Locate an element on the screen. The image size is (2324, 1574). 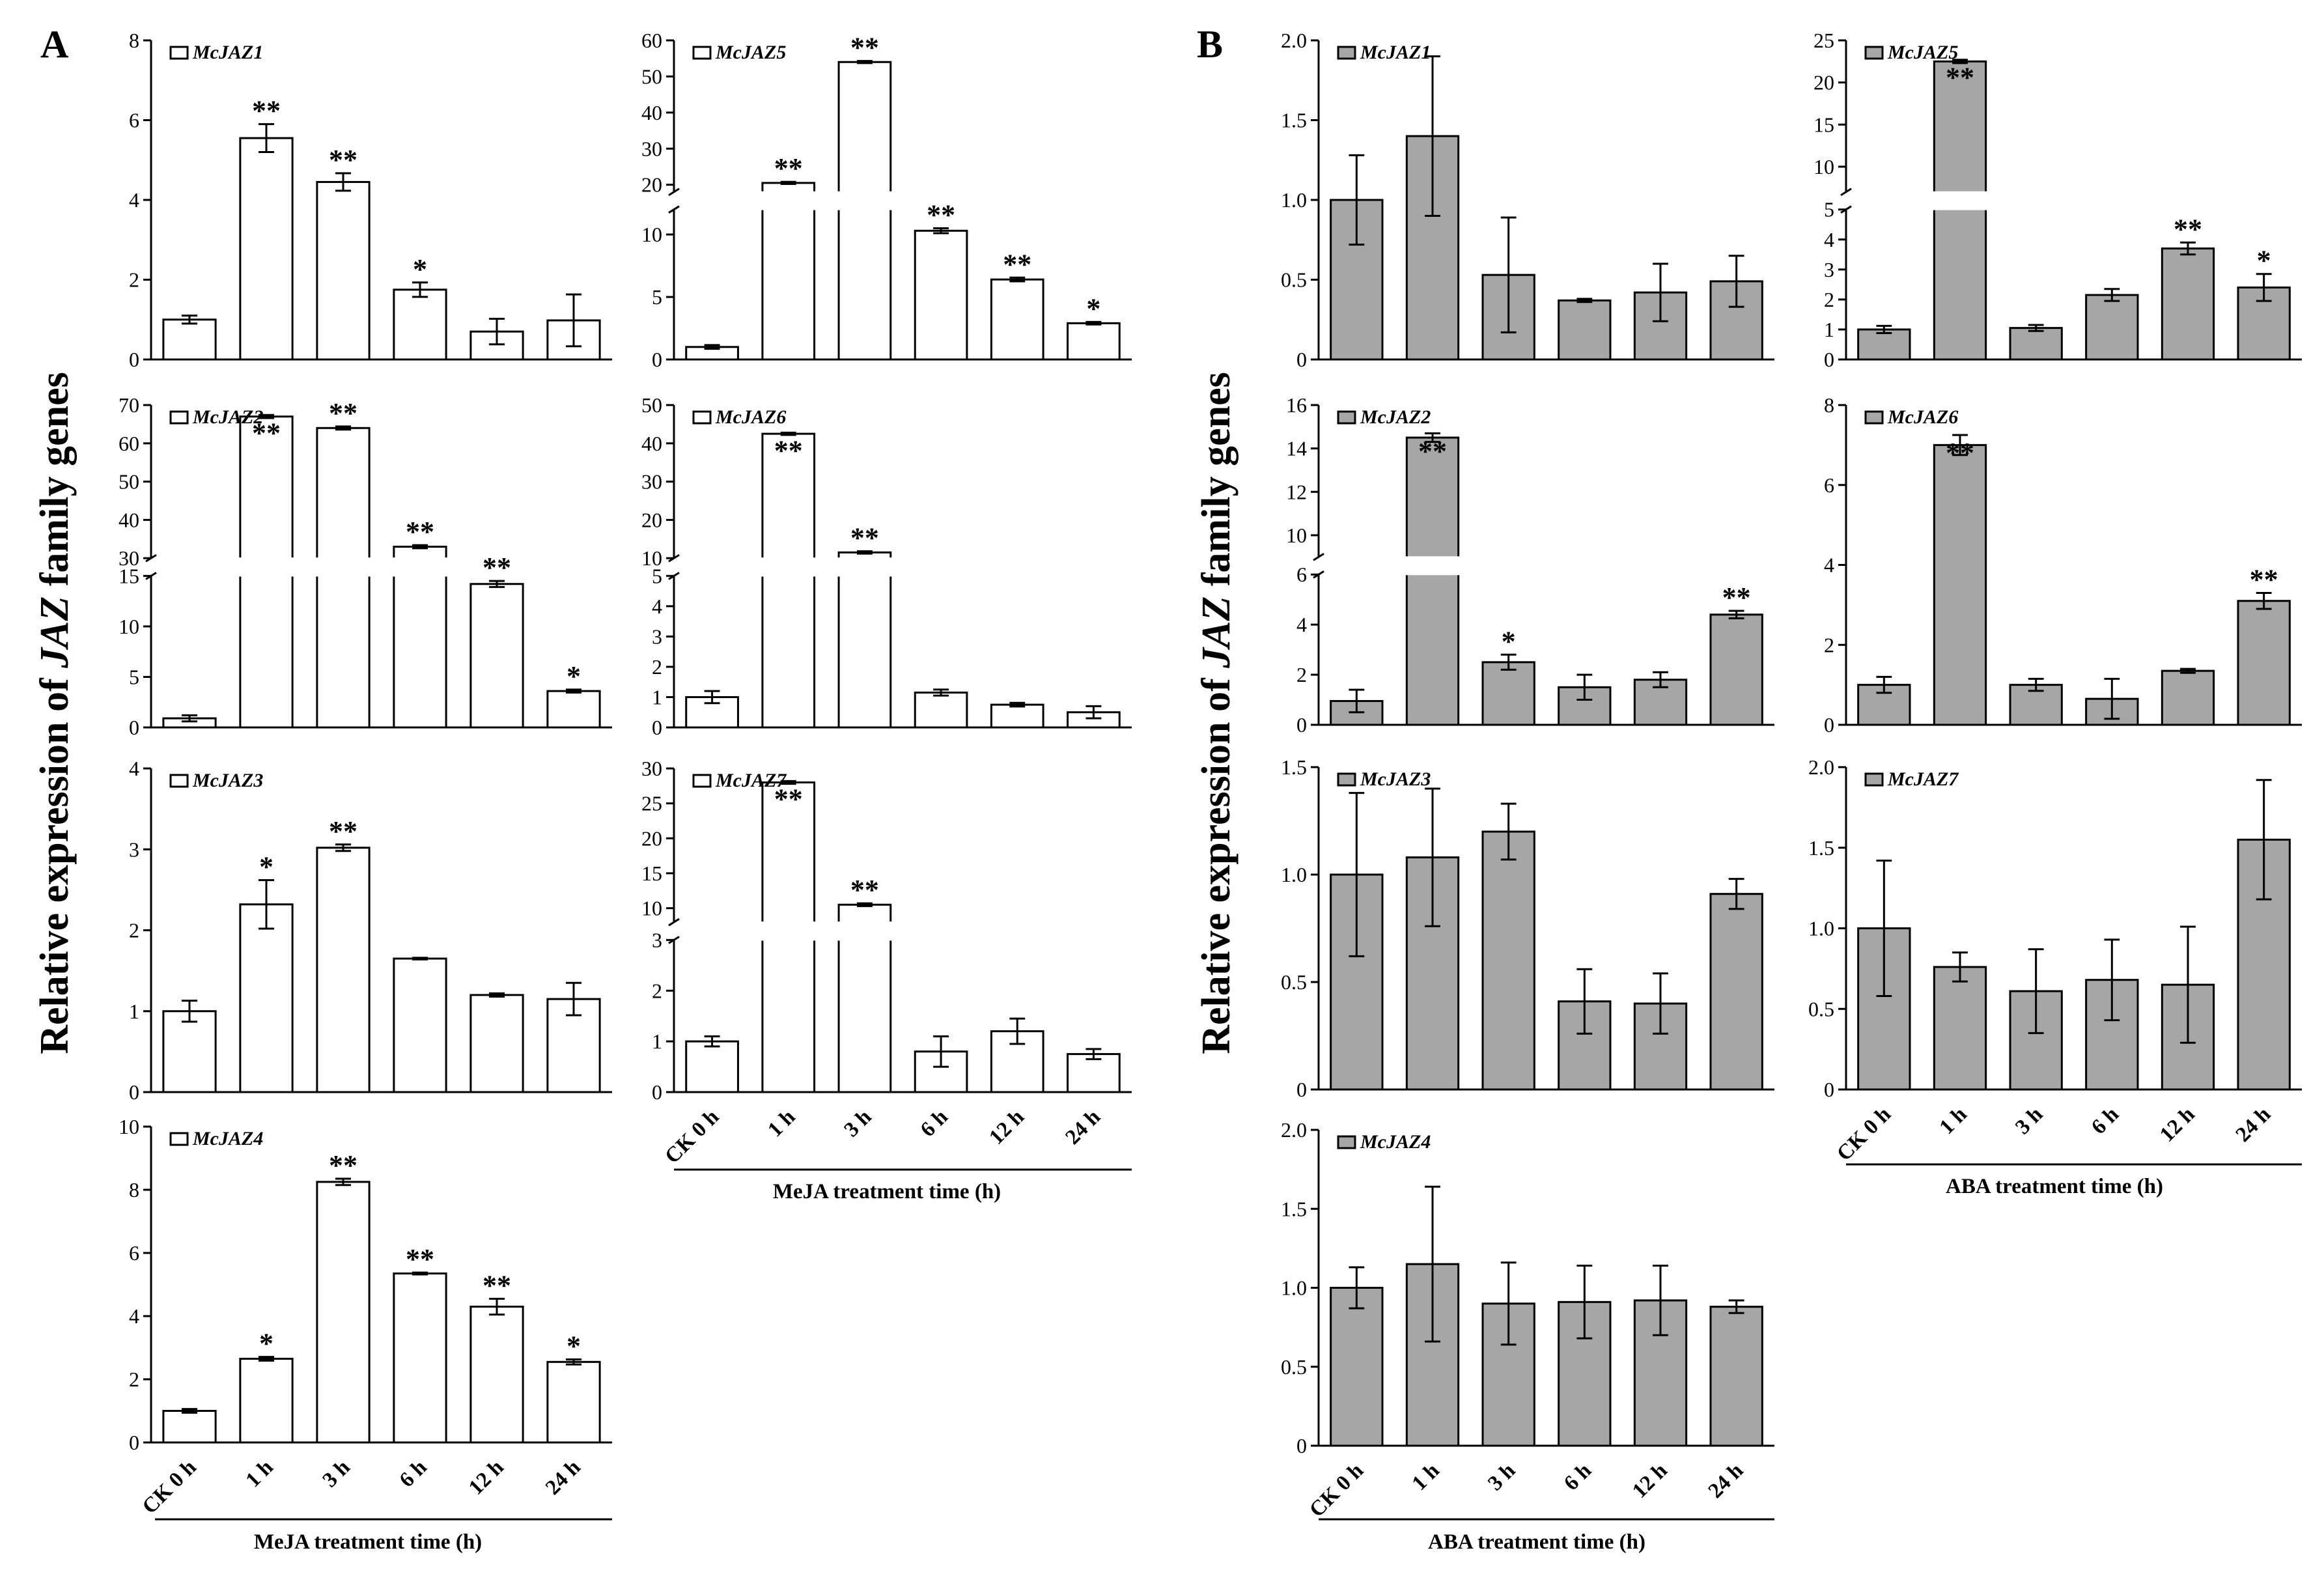
legend-label: McJAZ1 is located at coordinates (228, 52).